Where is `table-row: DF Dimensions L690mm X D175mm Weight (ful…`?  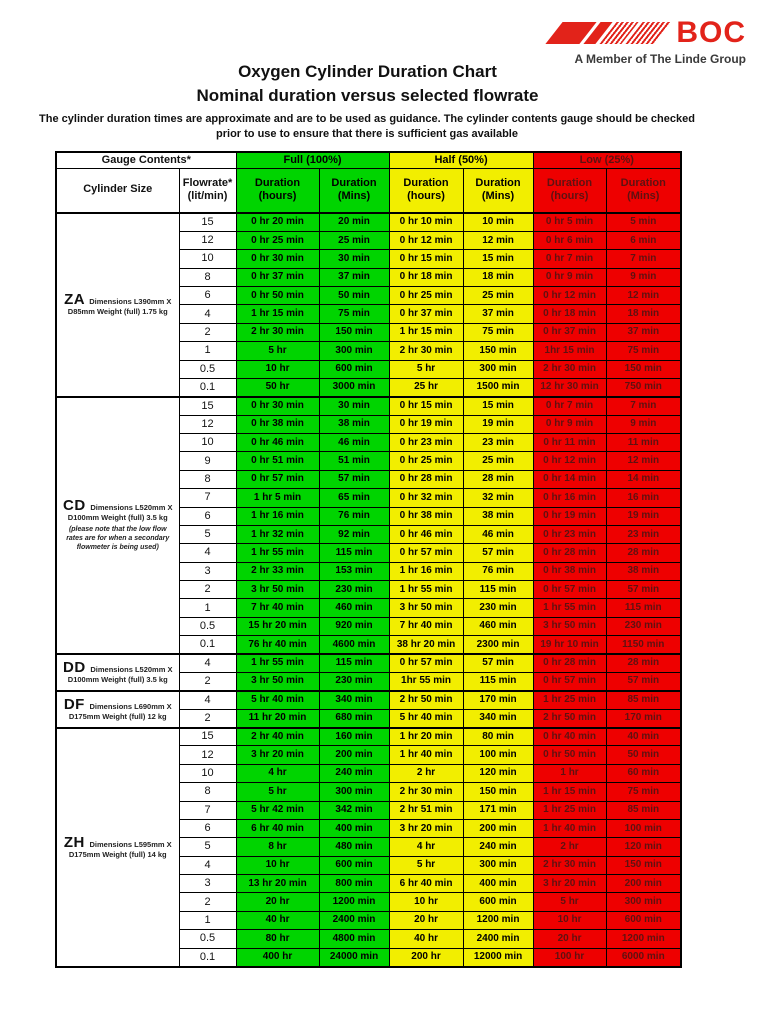
table-row: DF Dimensions L690mm X D175mm Weight (ful… is located at coordinates (368, 708).